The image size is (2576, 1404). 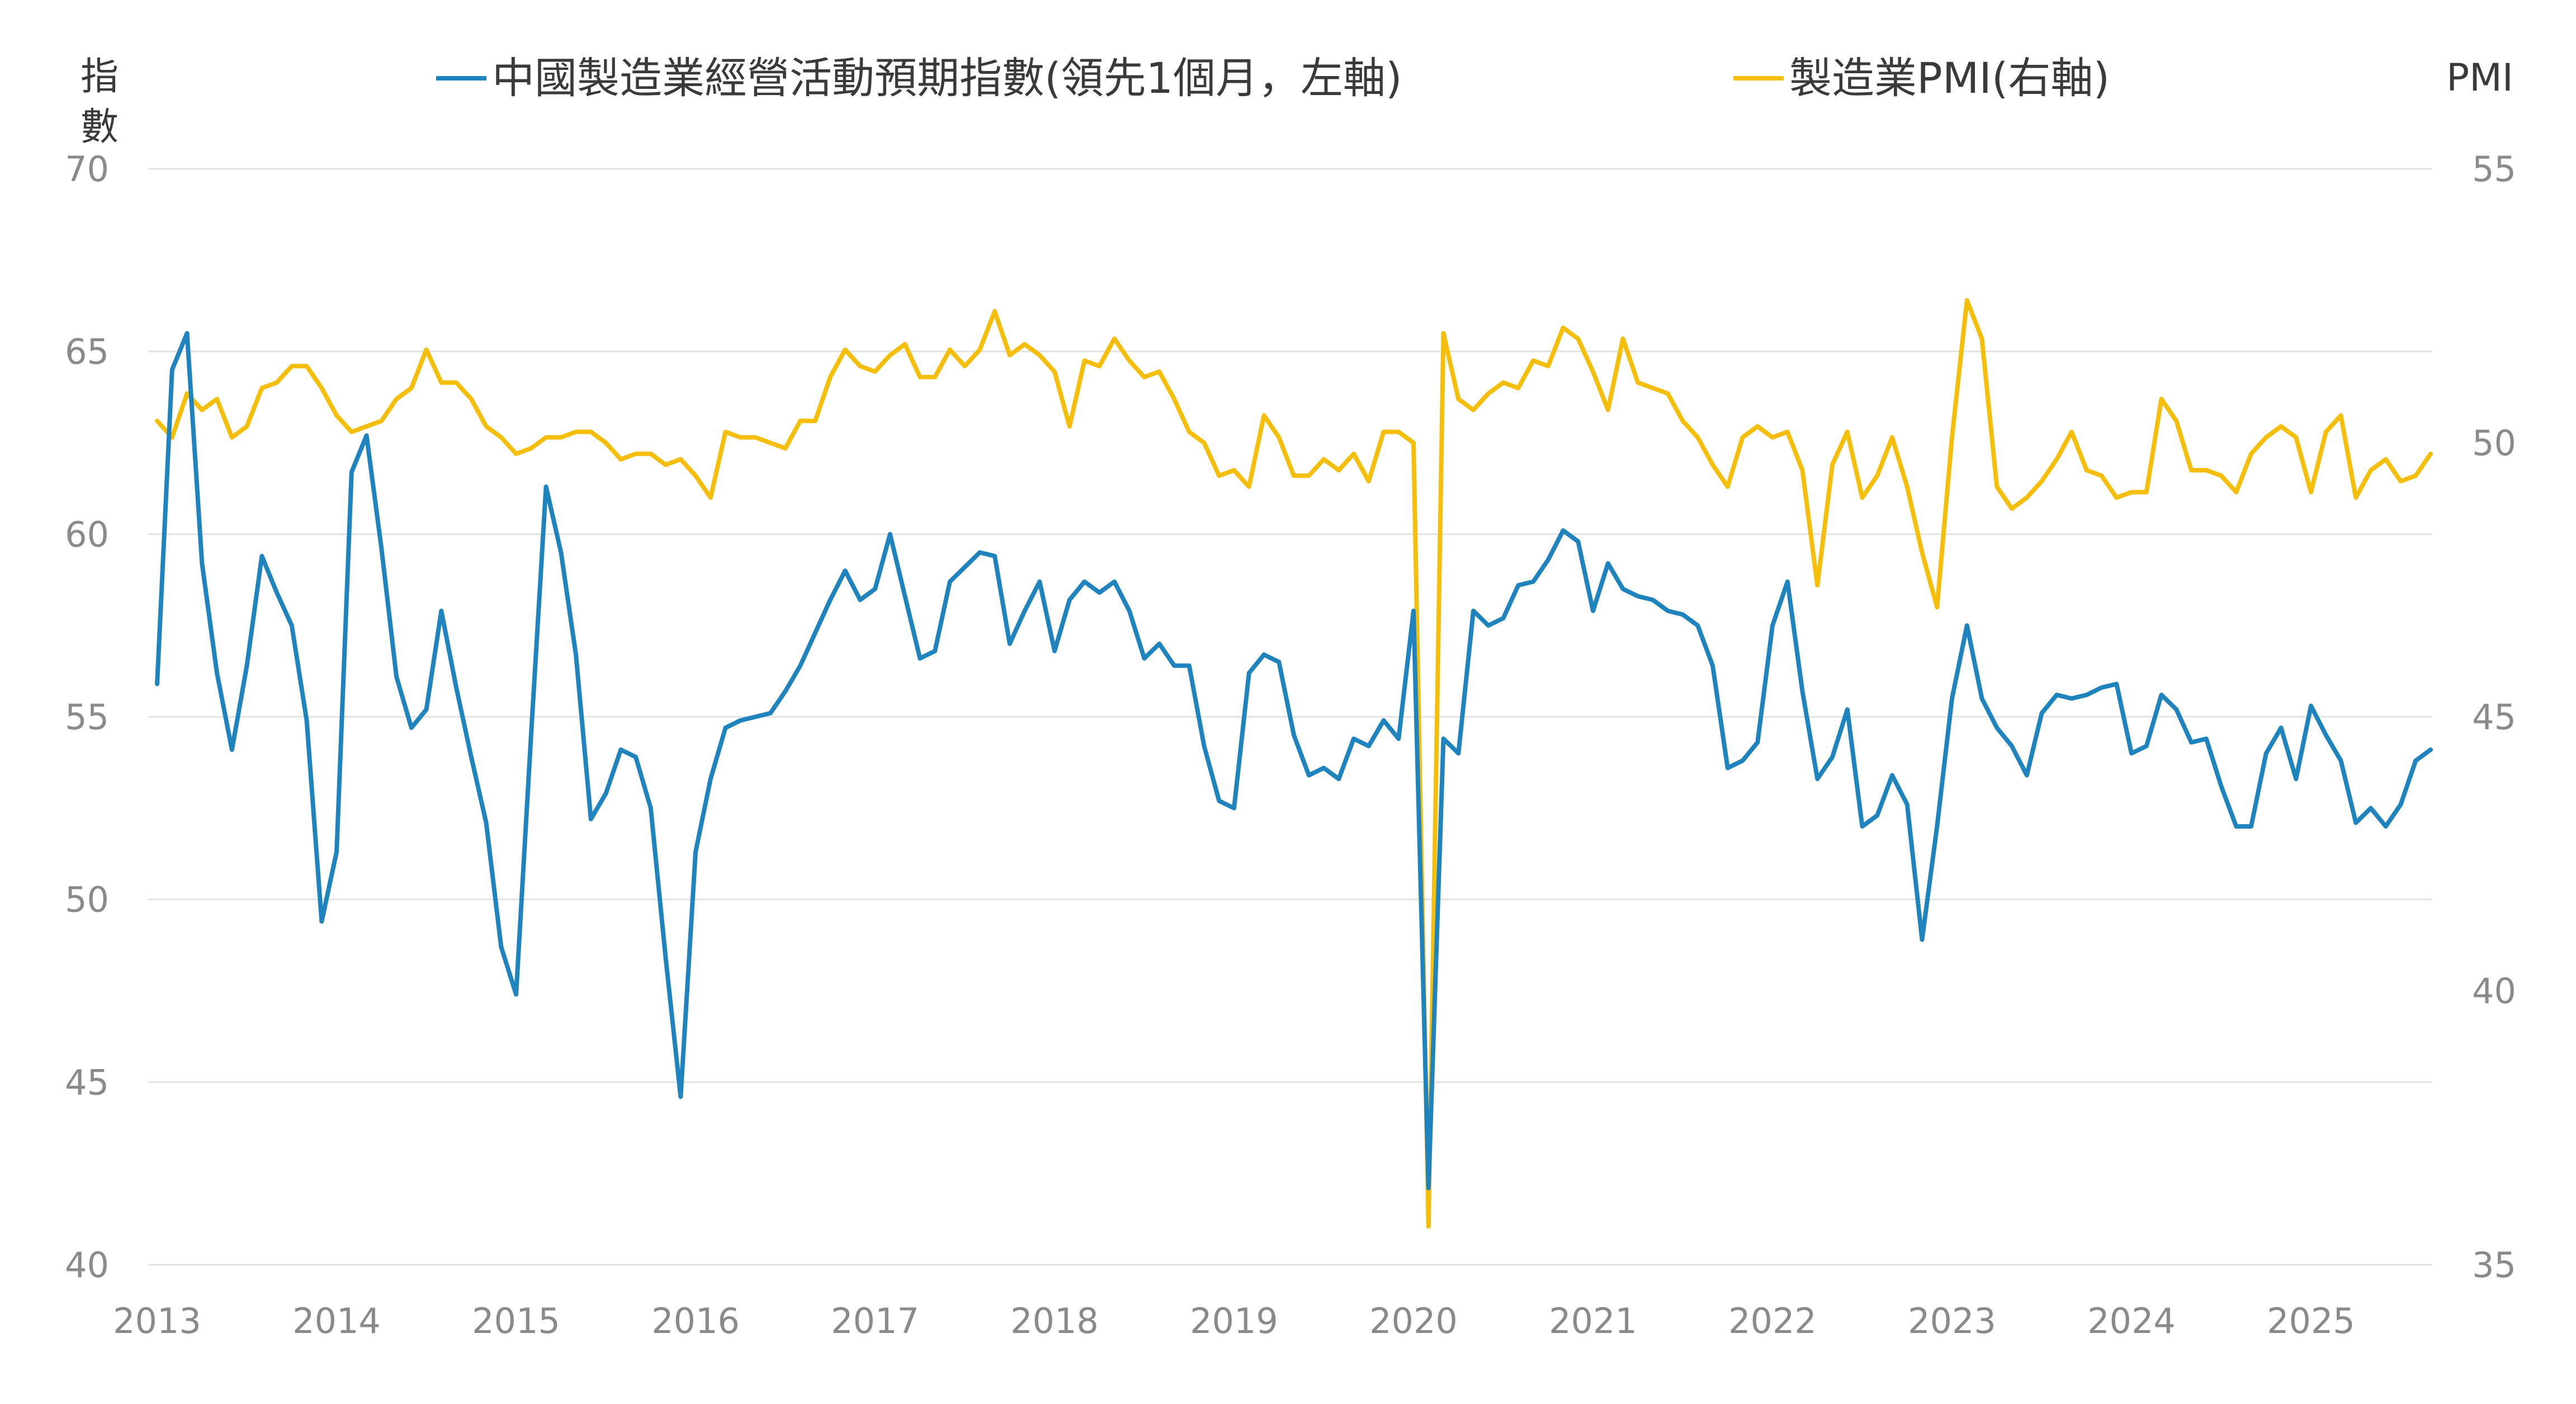 What do you see at coordinates (2131, 1321) in the screenshot?
I see `x-tick-label: 2024` at bounding box center [2131, 1321].